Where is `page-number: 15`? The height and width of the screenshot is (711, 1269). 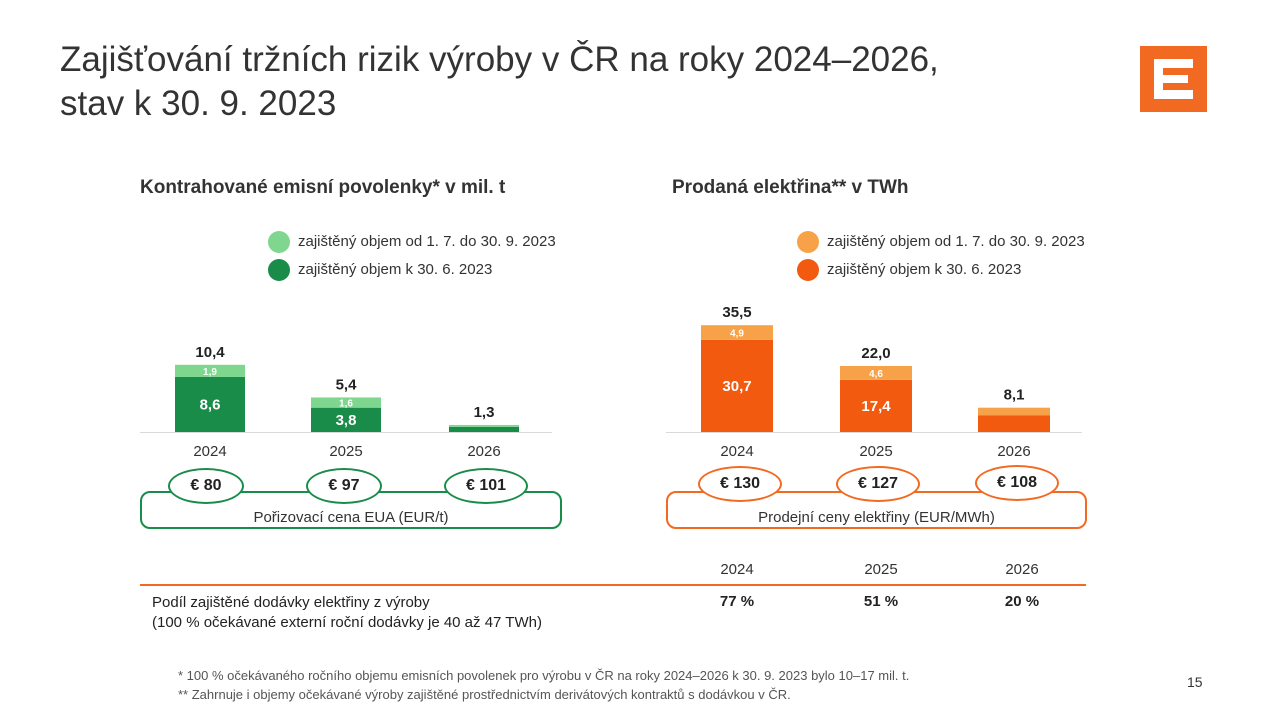
page-number: 15 is located at coordinates (1195, 682).